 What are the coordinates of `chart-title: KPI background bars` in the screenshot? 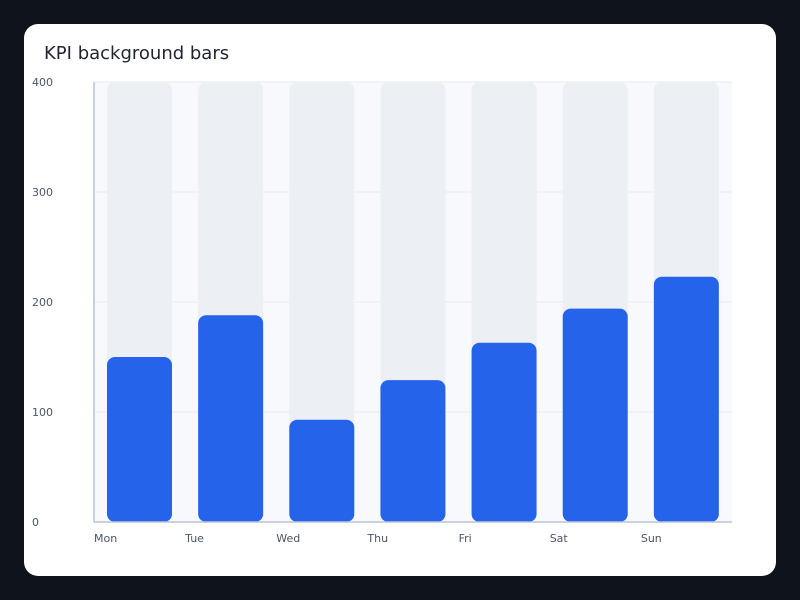 It's located at (137, 53).